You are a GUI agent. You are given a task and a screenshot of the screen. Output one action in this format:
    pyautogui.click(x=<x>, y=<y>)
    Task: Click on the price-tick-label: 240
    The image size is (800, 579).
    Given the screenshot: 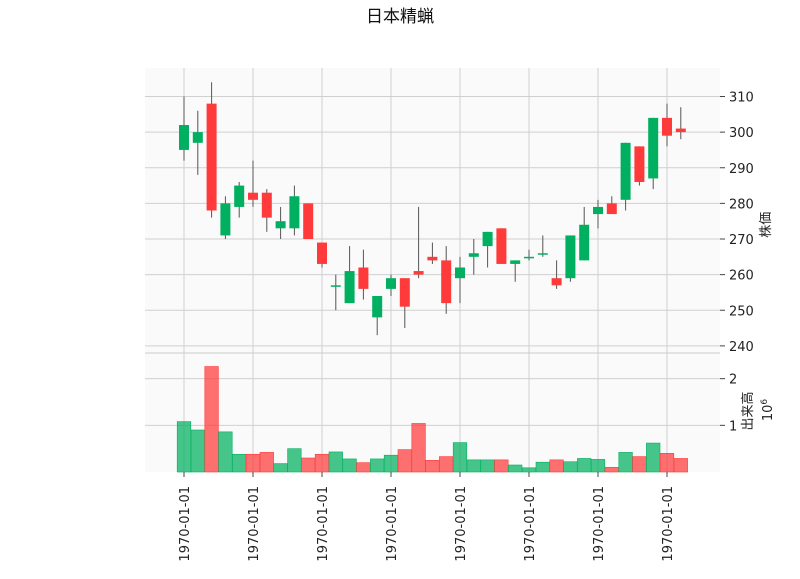 What is the action you would take?
    pyautogui.click(x=741, y=347)
    